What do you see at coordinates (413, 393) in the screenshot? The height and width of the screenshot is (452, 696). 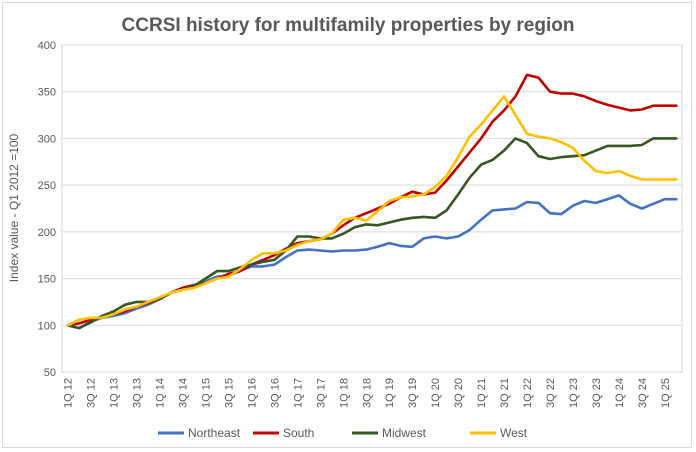 I see `x-tick-label: 3Q 19` at bounding box center [413, 393].